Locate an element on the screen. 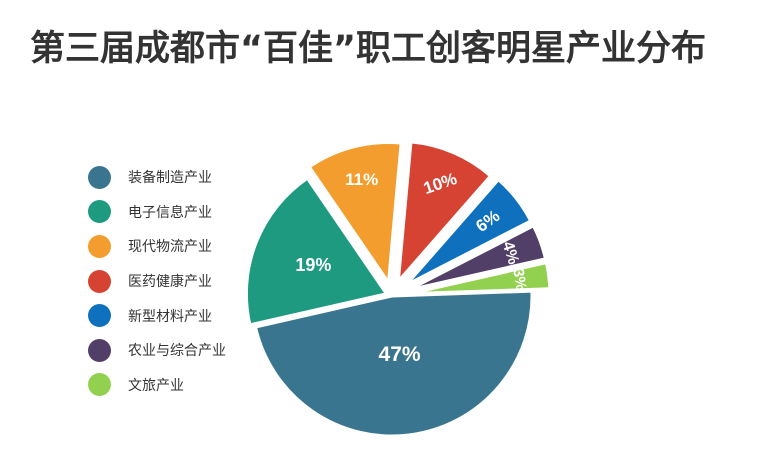 Image resolution: width=762 pixels, height=462 pixels. legend-item-logistics: 现代物流产业 is located at coordinates (157, 246).